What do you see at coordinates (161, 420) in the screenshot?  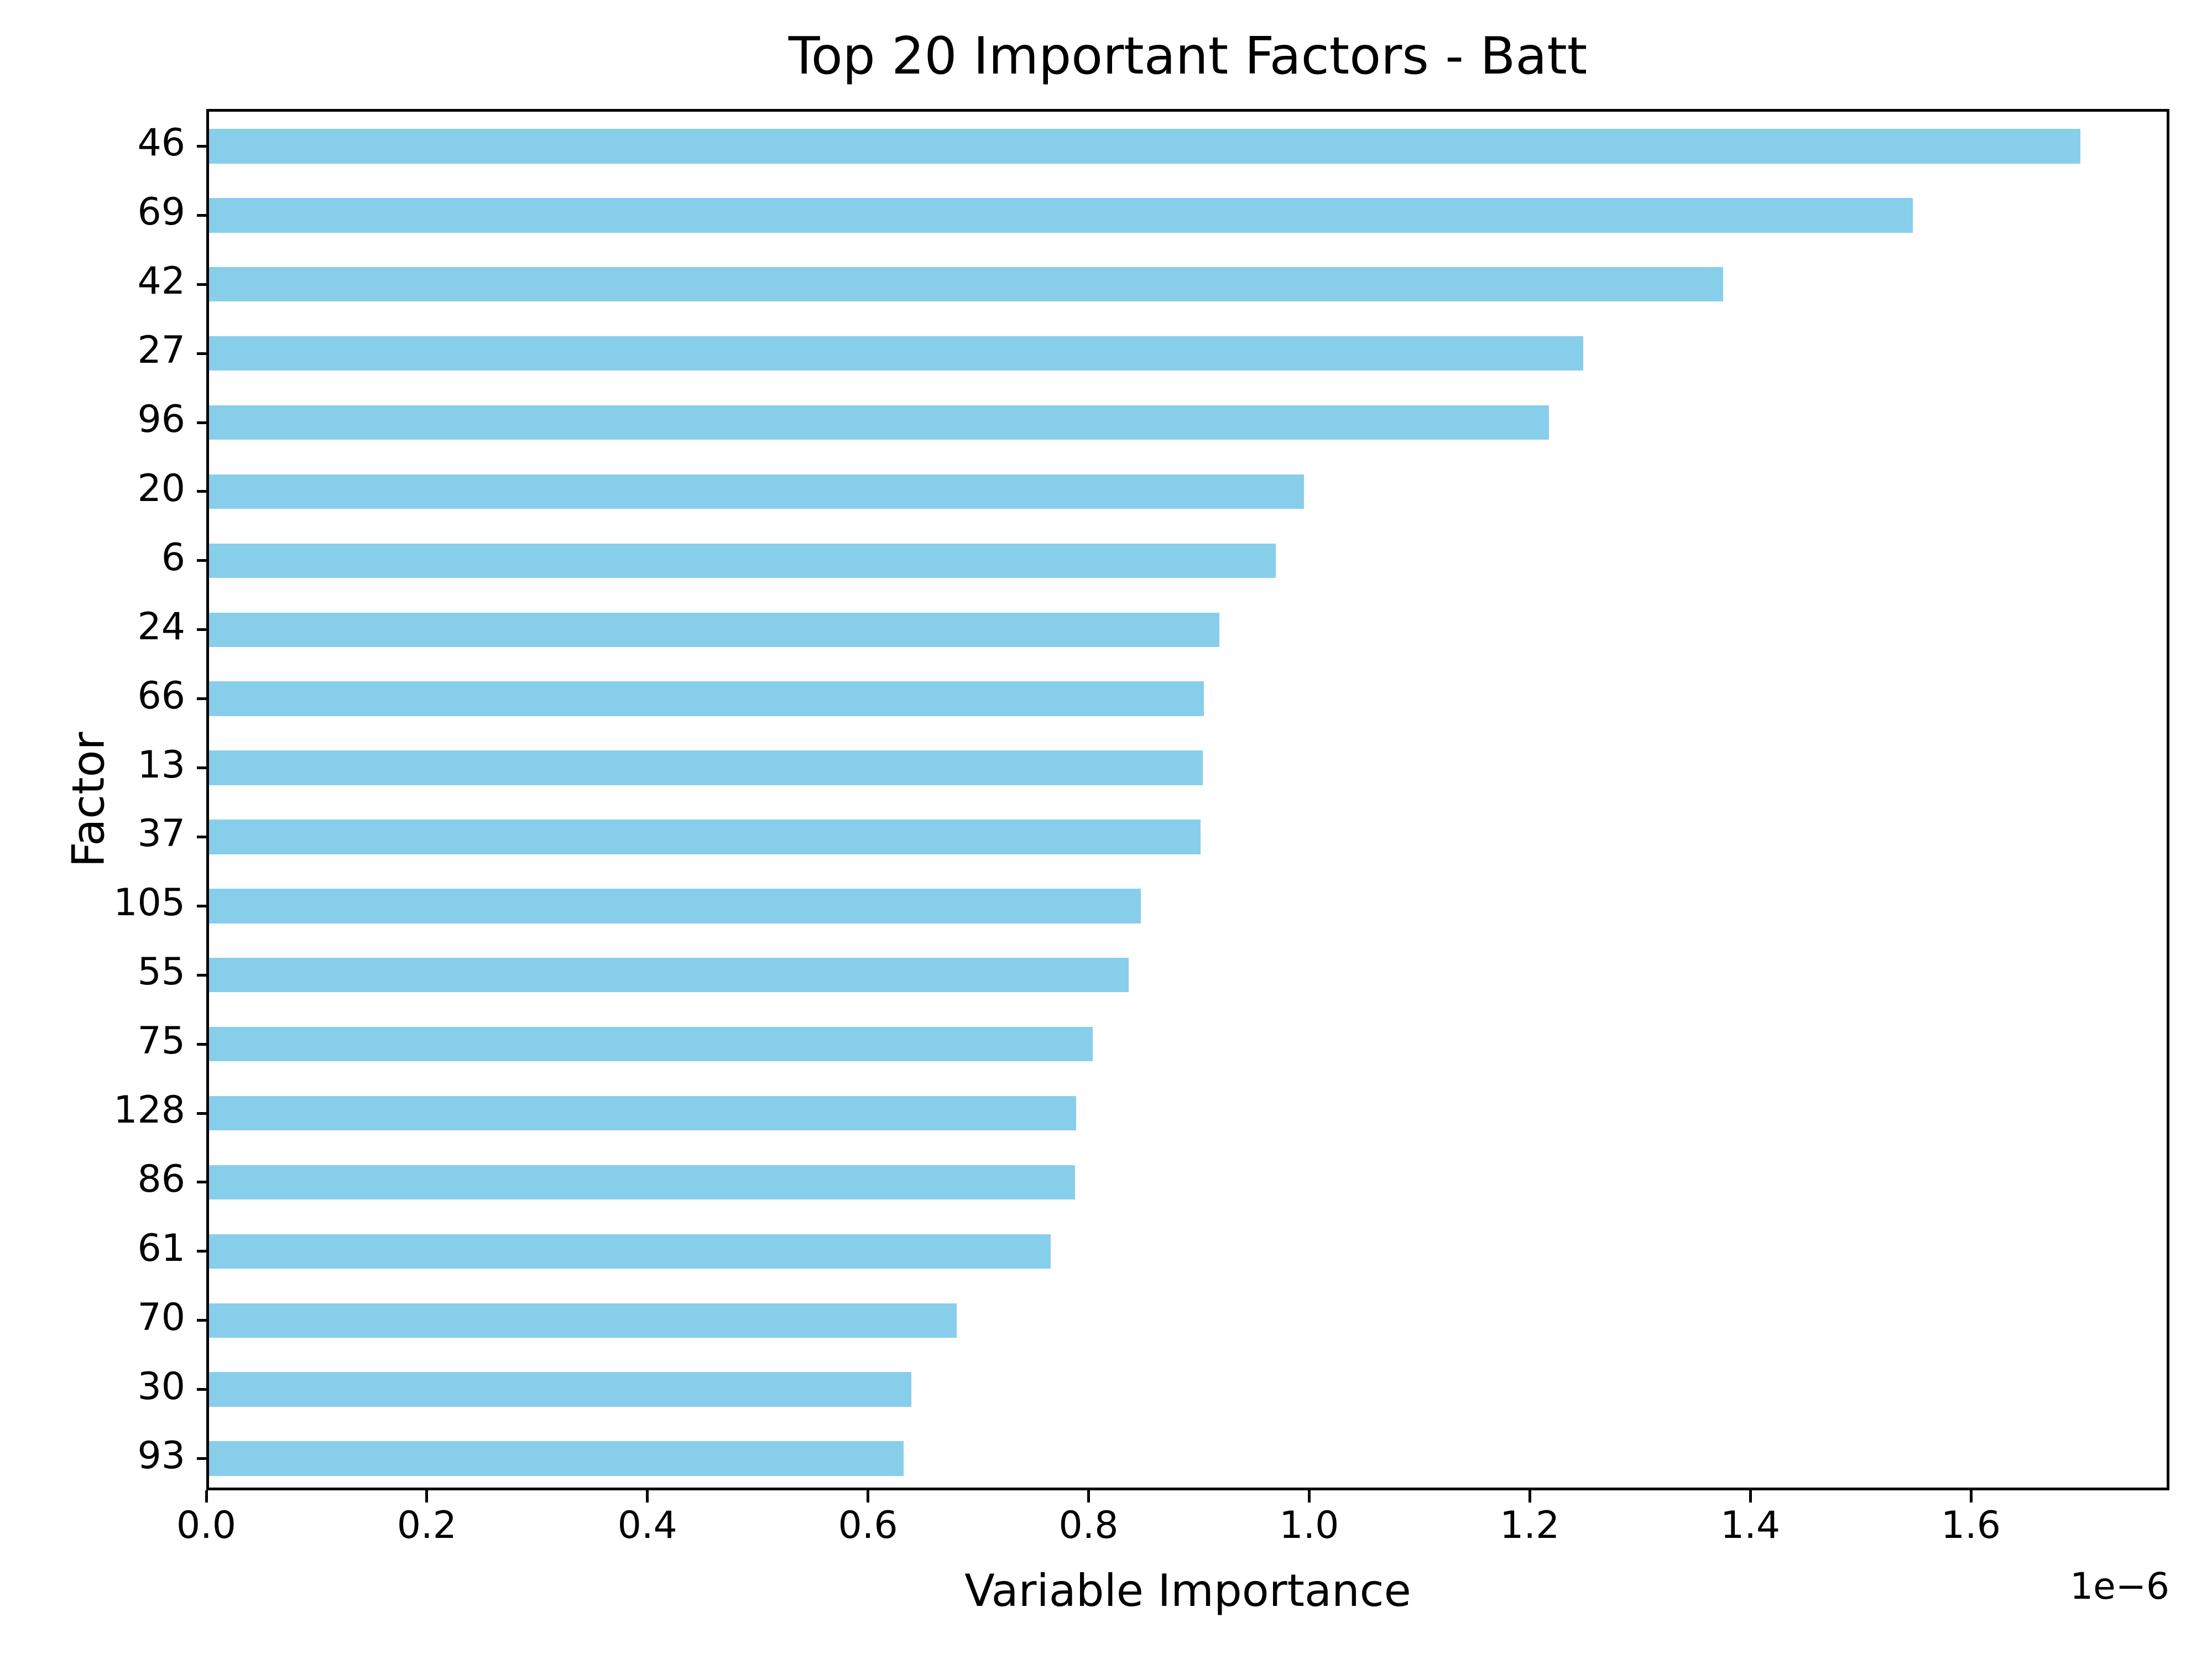 I see `y-tick-label: 96` at bounding box center [161, 420].